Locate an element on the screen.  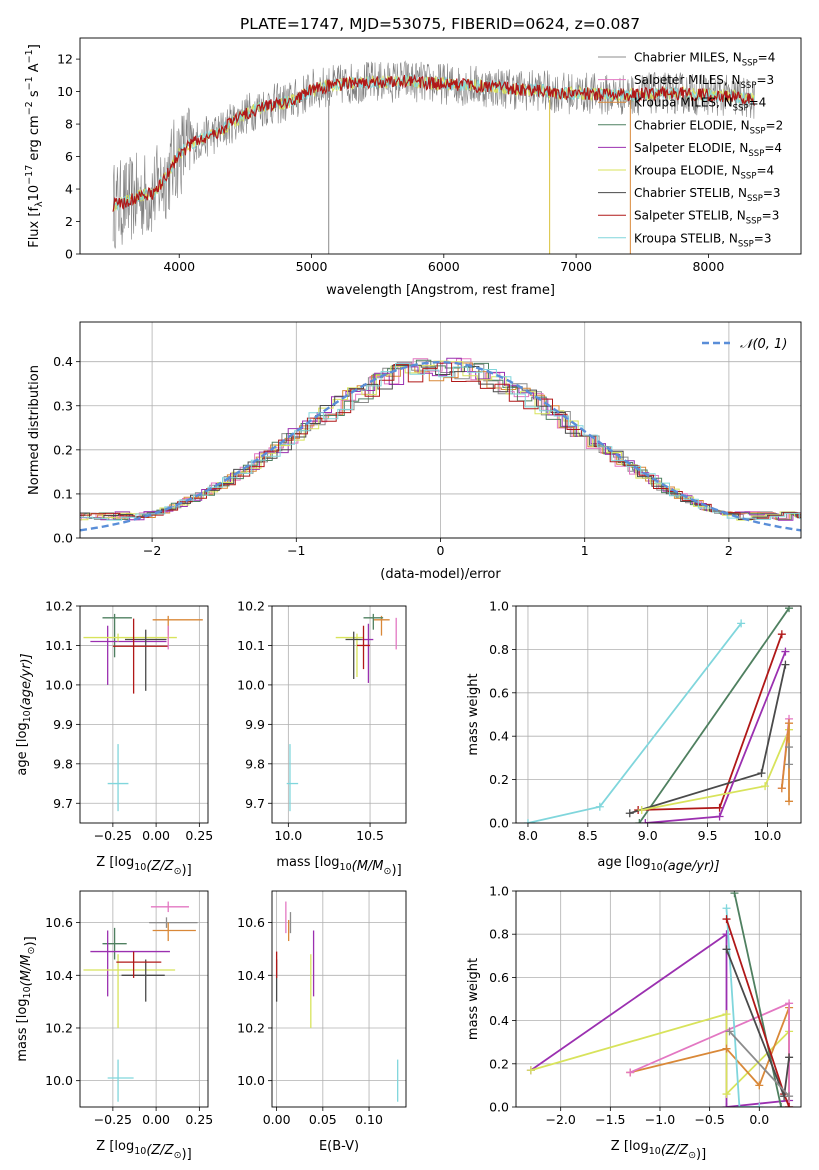
y-axis-label: Flux [fλ10−17 erg cm−2 s−1 A−1] is located at coordinates (34, 146).